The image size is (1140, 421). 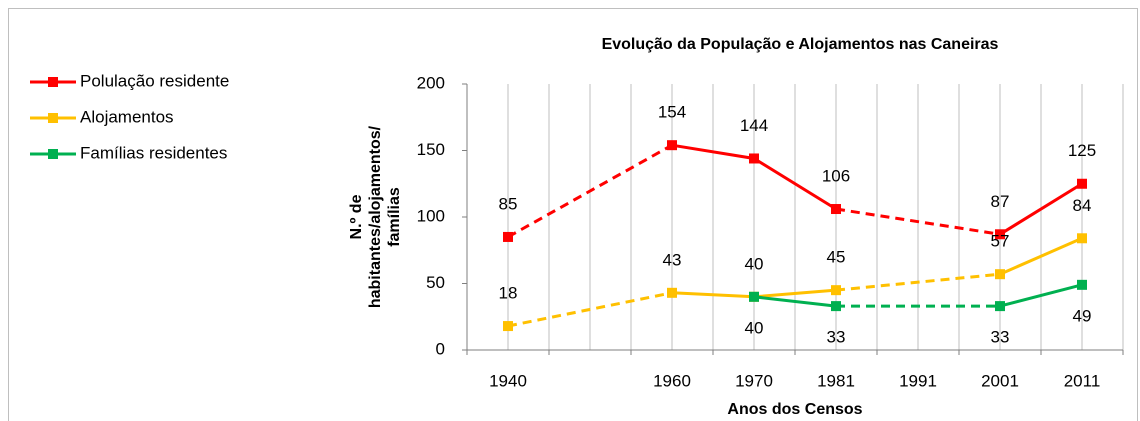 What do you see at coordinates (508, 293) in the screenshot?
I see `data-label: 18` at bounding box center [508, 293].